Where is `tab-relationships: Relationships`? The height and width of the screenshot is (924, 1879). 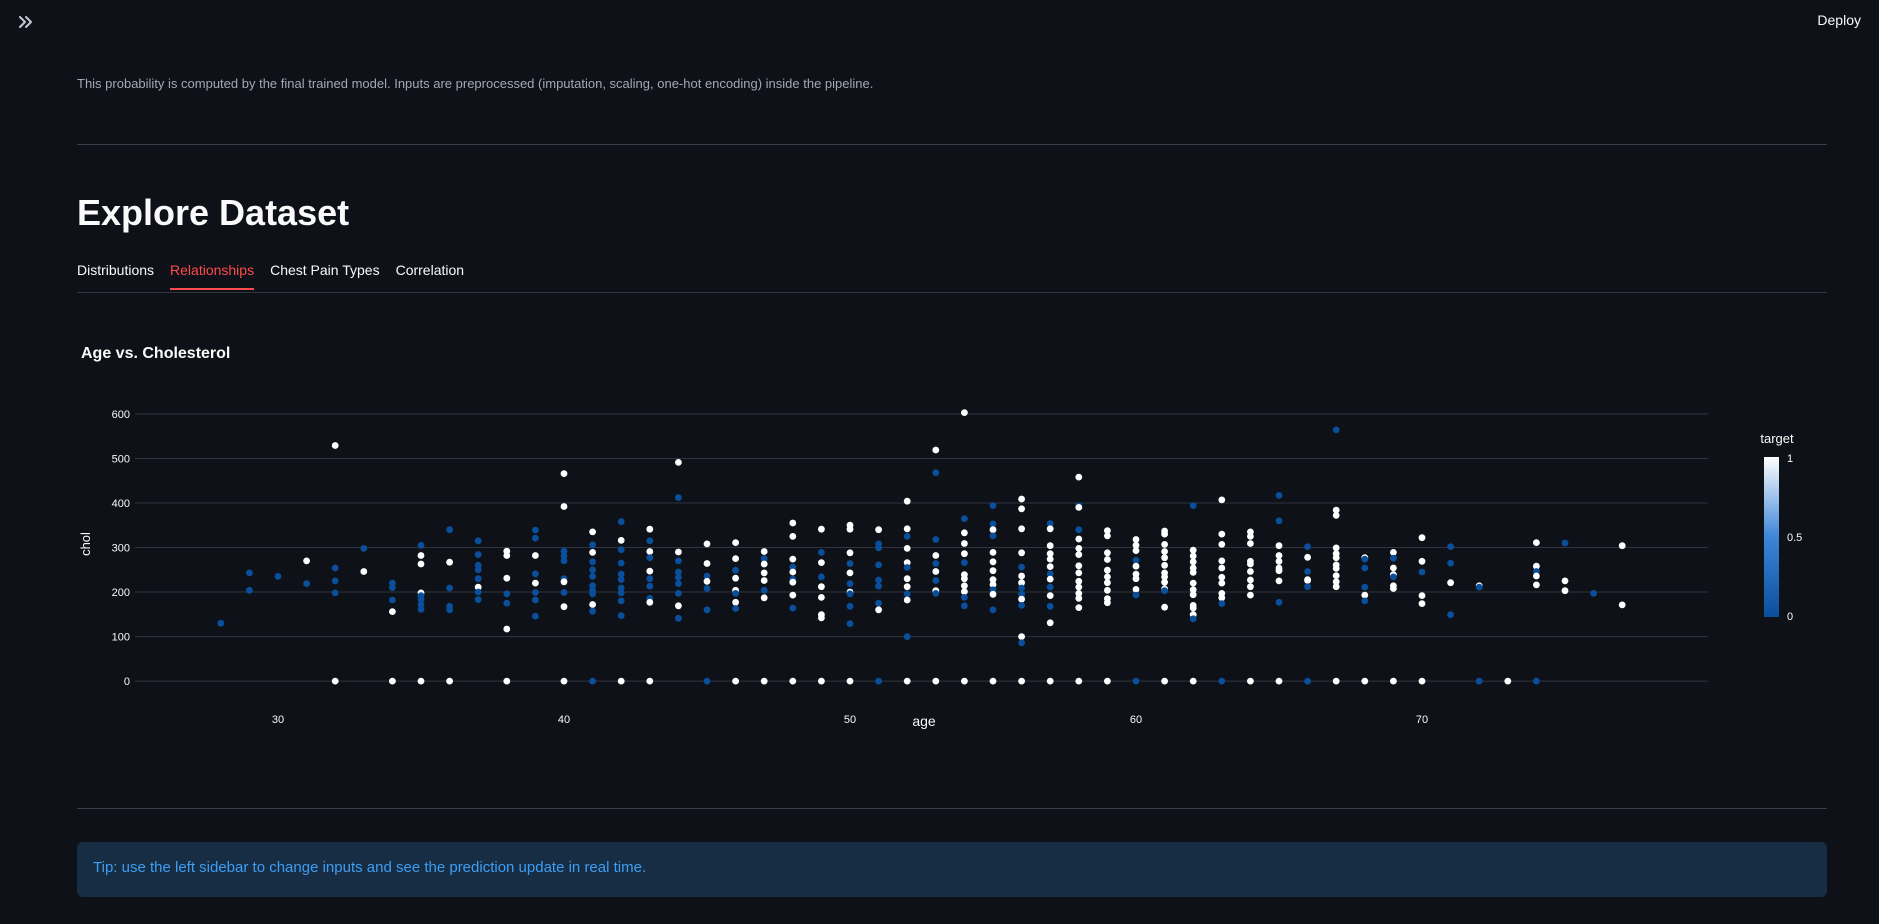
tab-relationships: Relationships is located at coordinates (212, 276).